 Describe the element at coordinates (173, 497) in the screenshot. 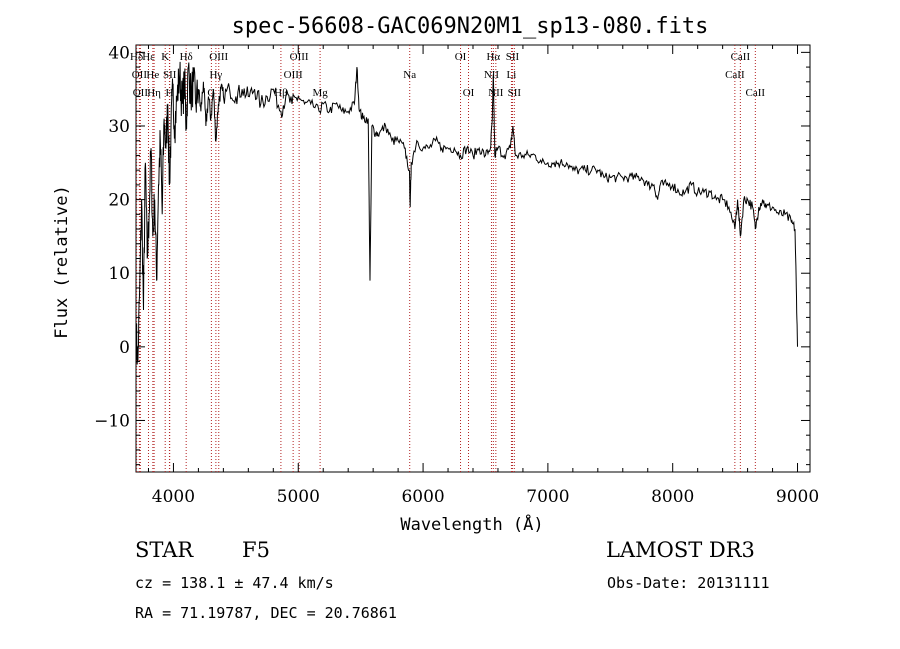

I see `x-tick-label-0: 4000` at that location.